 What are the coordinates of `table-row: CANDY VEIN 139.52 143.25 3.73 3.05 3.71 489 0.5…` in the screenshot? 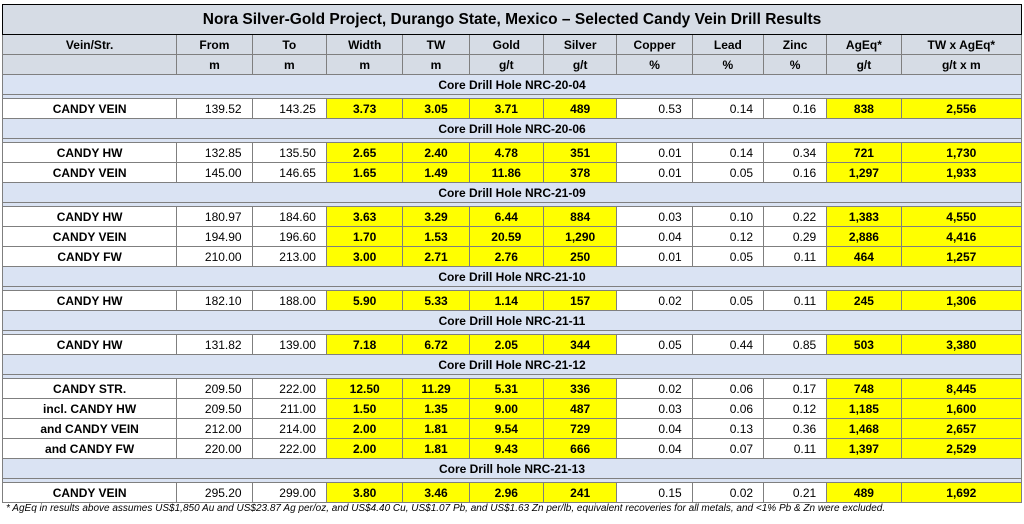 It's located at (512, 108).